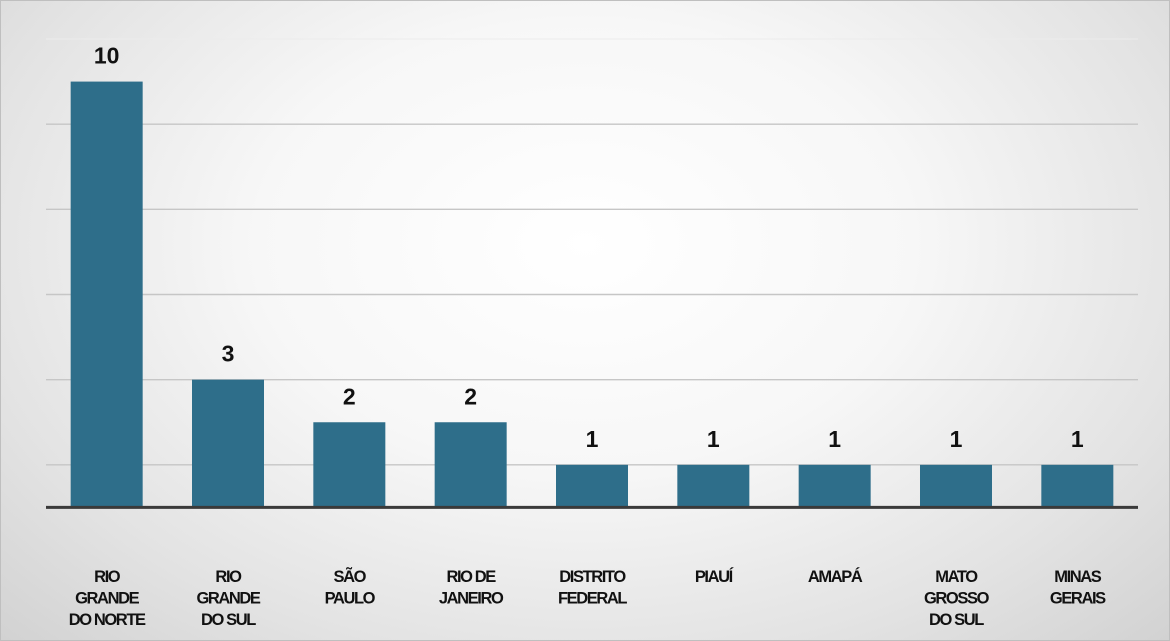  What do you see at coordinates (957, 598) in the screenshot?
I see `x-tick-label: MATO GROSSO DO SUL` at bounding box center [957, 598].